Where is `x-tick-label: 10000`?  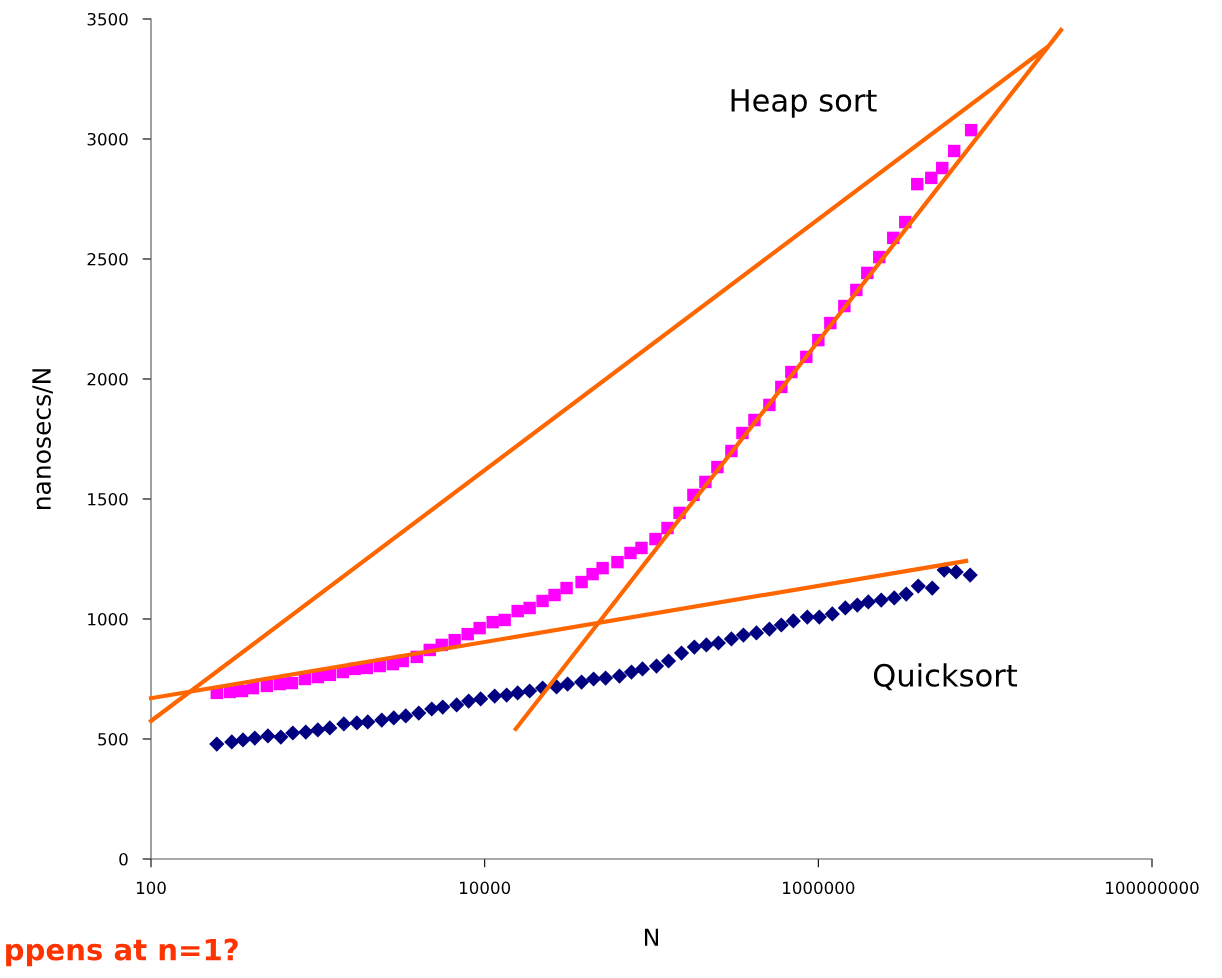
x-tick-label: 10000 is located at coordinates (485, 888).